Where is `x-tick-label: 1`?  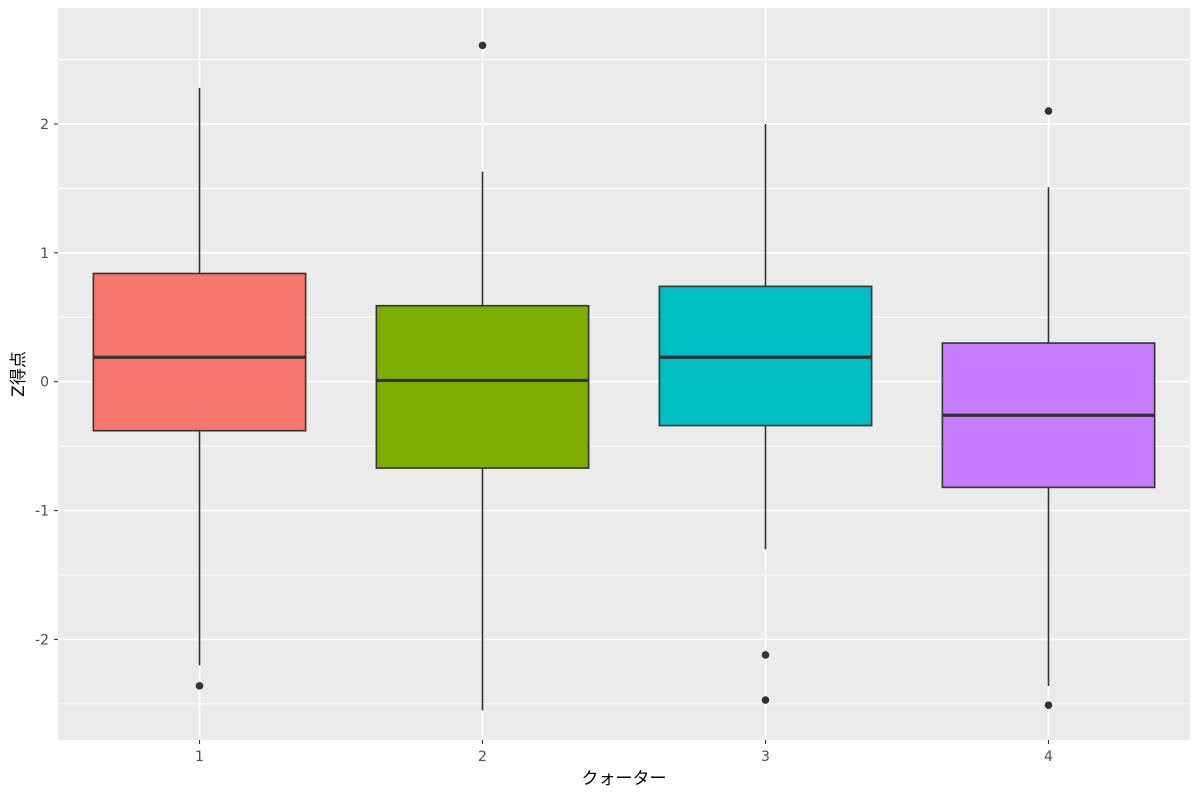 x-tick-label: 1 is located at coordinates (199, 757).